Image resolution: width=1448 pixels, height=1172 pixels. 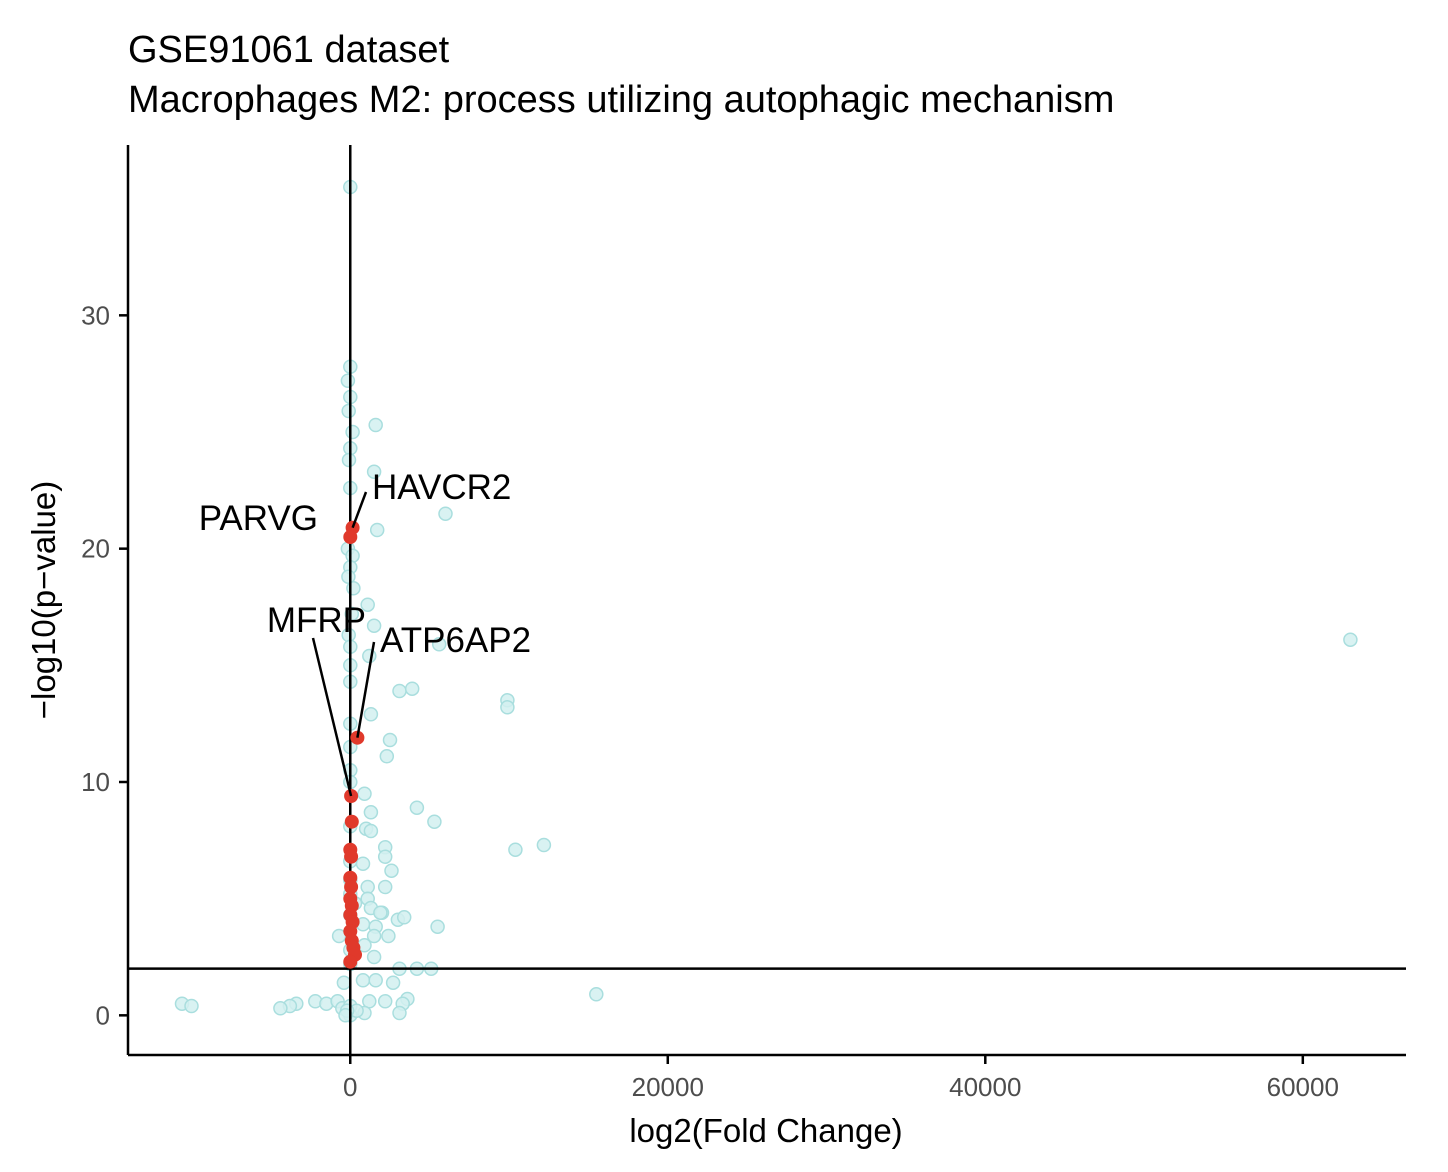 What do you see at coordinates (43, 600) in the screenshot?
I see `y-axis-title: −log10(p−value)` at bounding box center [43, 600].